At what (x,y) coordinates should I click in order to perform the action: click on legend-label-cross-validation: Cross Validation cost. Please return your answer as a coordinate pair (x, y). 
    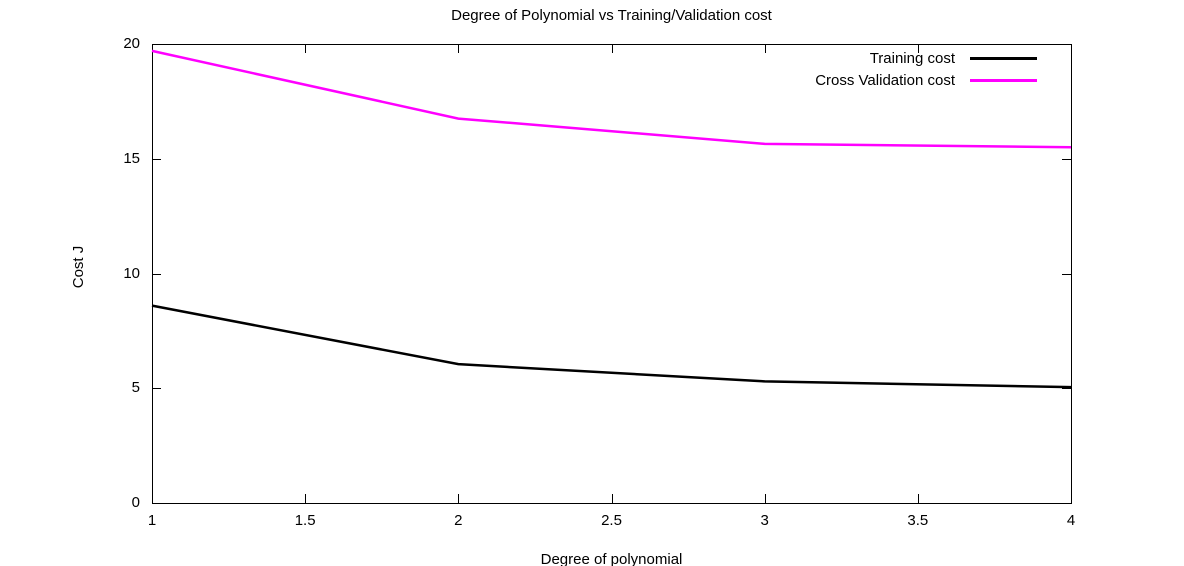
    Looking at the image, I should click on (885, 80).